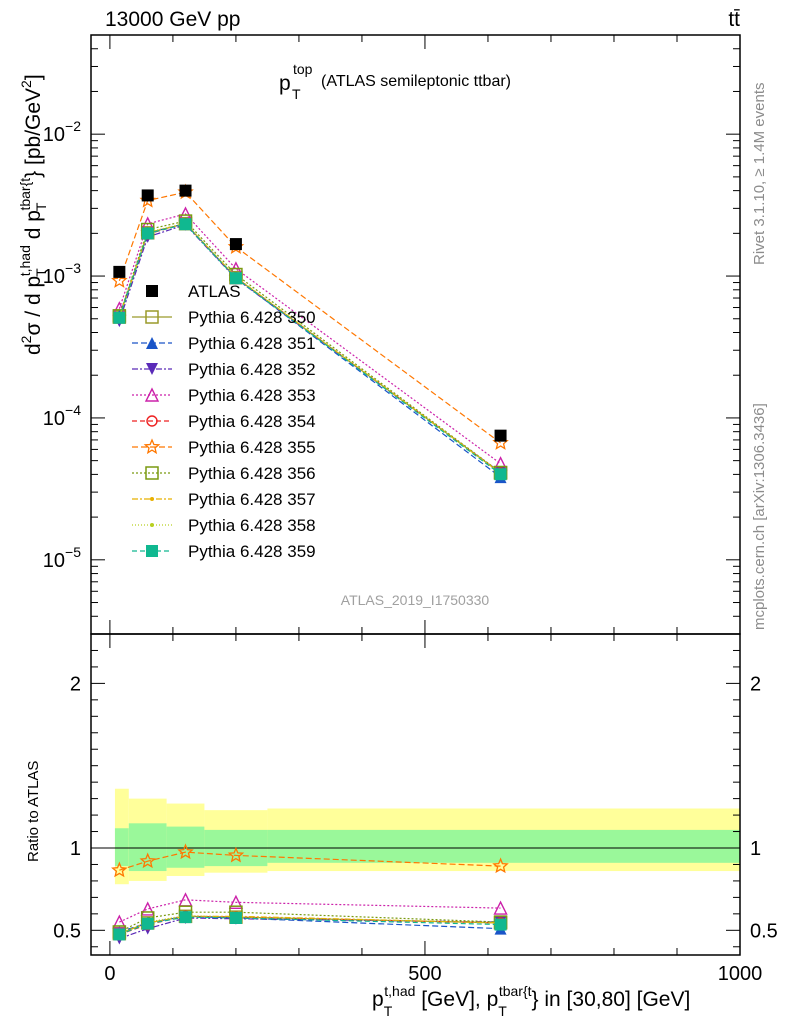  Describe the element at coordinates (152, 291) in the screenshot. I see `legend-marker` at that location.